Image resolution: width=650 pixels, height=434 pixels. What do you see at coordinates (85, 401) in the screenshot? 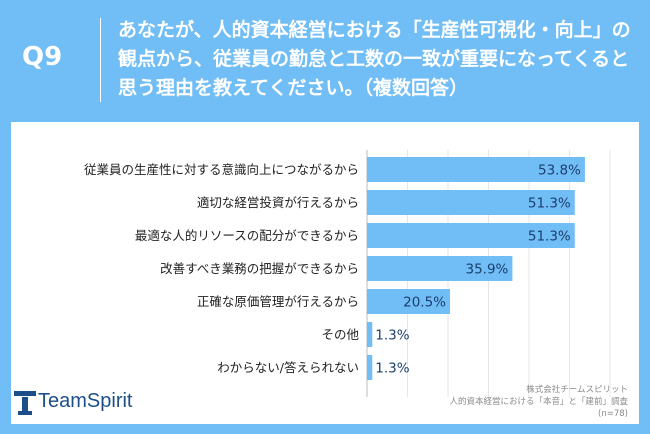
I see `teamspirit-logo-text: TeamSpirit` at bounding box center [85, 401].